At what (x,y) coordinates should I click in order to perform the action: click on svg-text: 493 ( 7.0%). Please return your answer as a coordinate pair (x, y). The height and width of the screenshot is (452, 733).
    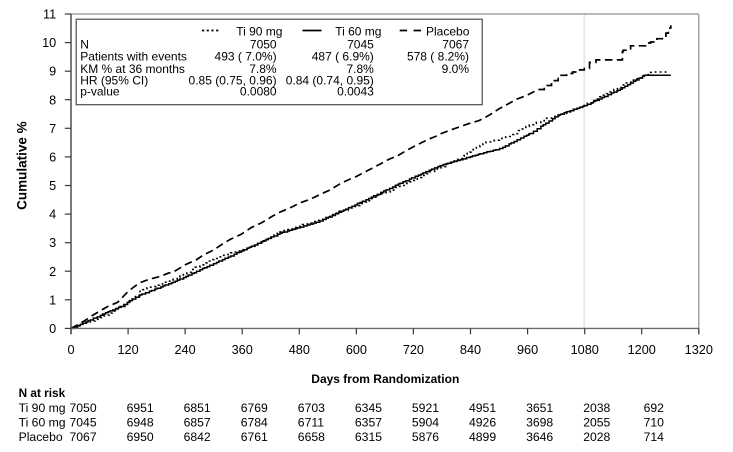
    Looking at the image, I should click on (246, 57).